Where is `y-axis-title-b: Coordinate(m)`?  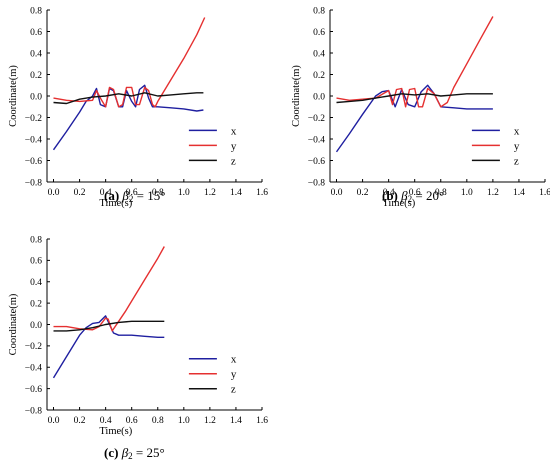
y-axis-title-b: Coordinate(m) is located at coordinates (296, 96).